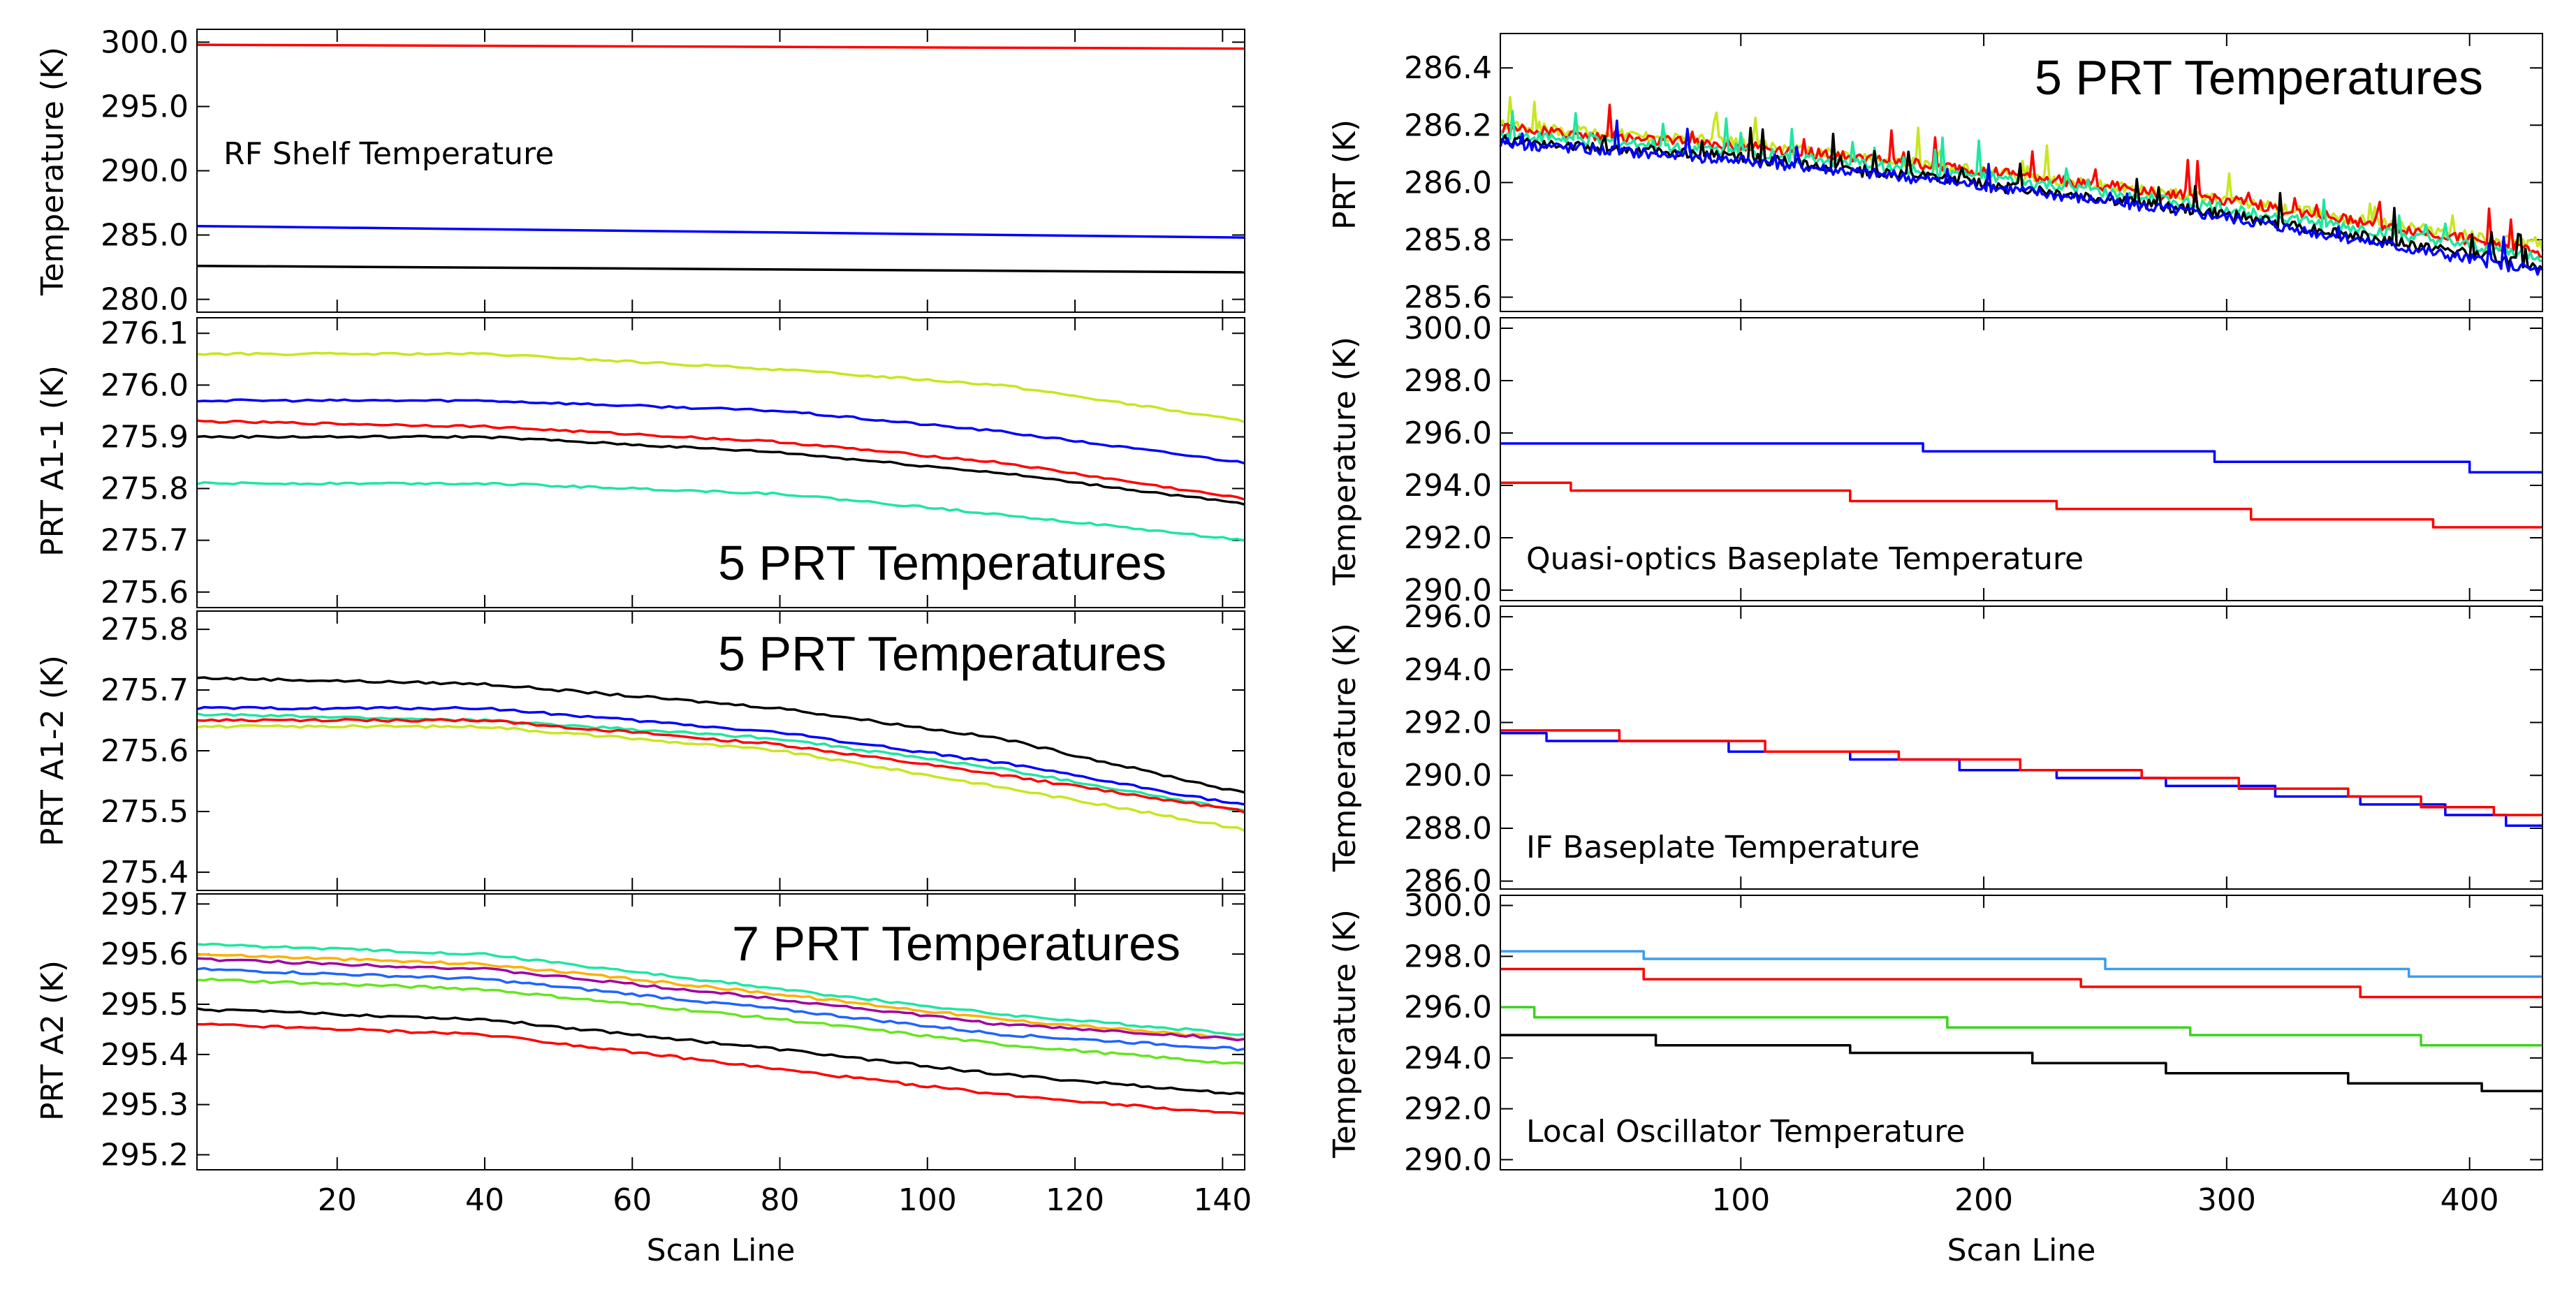 The height and width of the screenshot is (1292, 2576). I want to click on panel-prt-a1-2-xticks, so click(780, 750).